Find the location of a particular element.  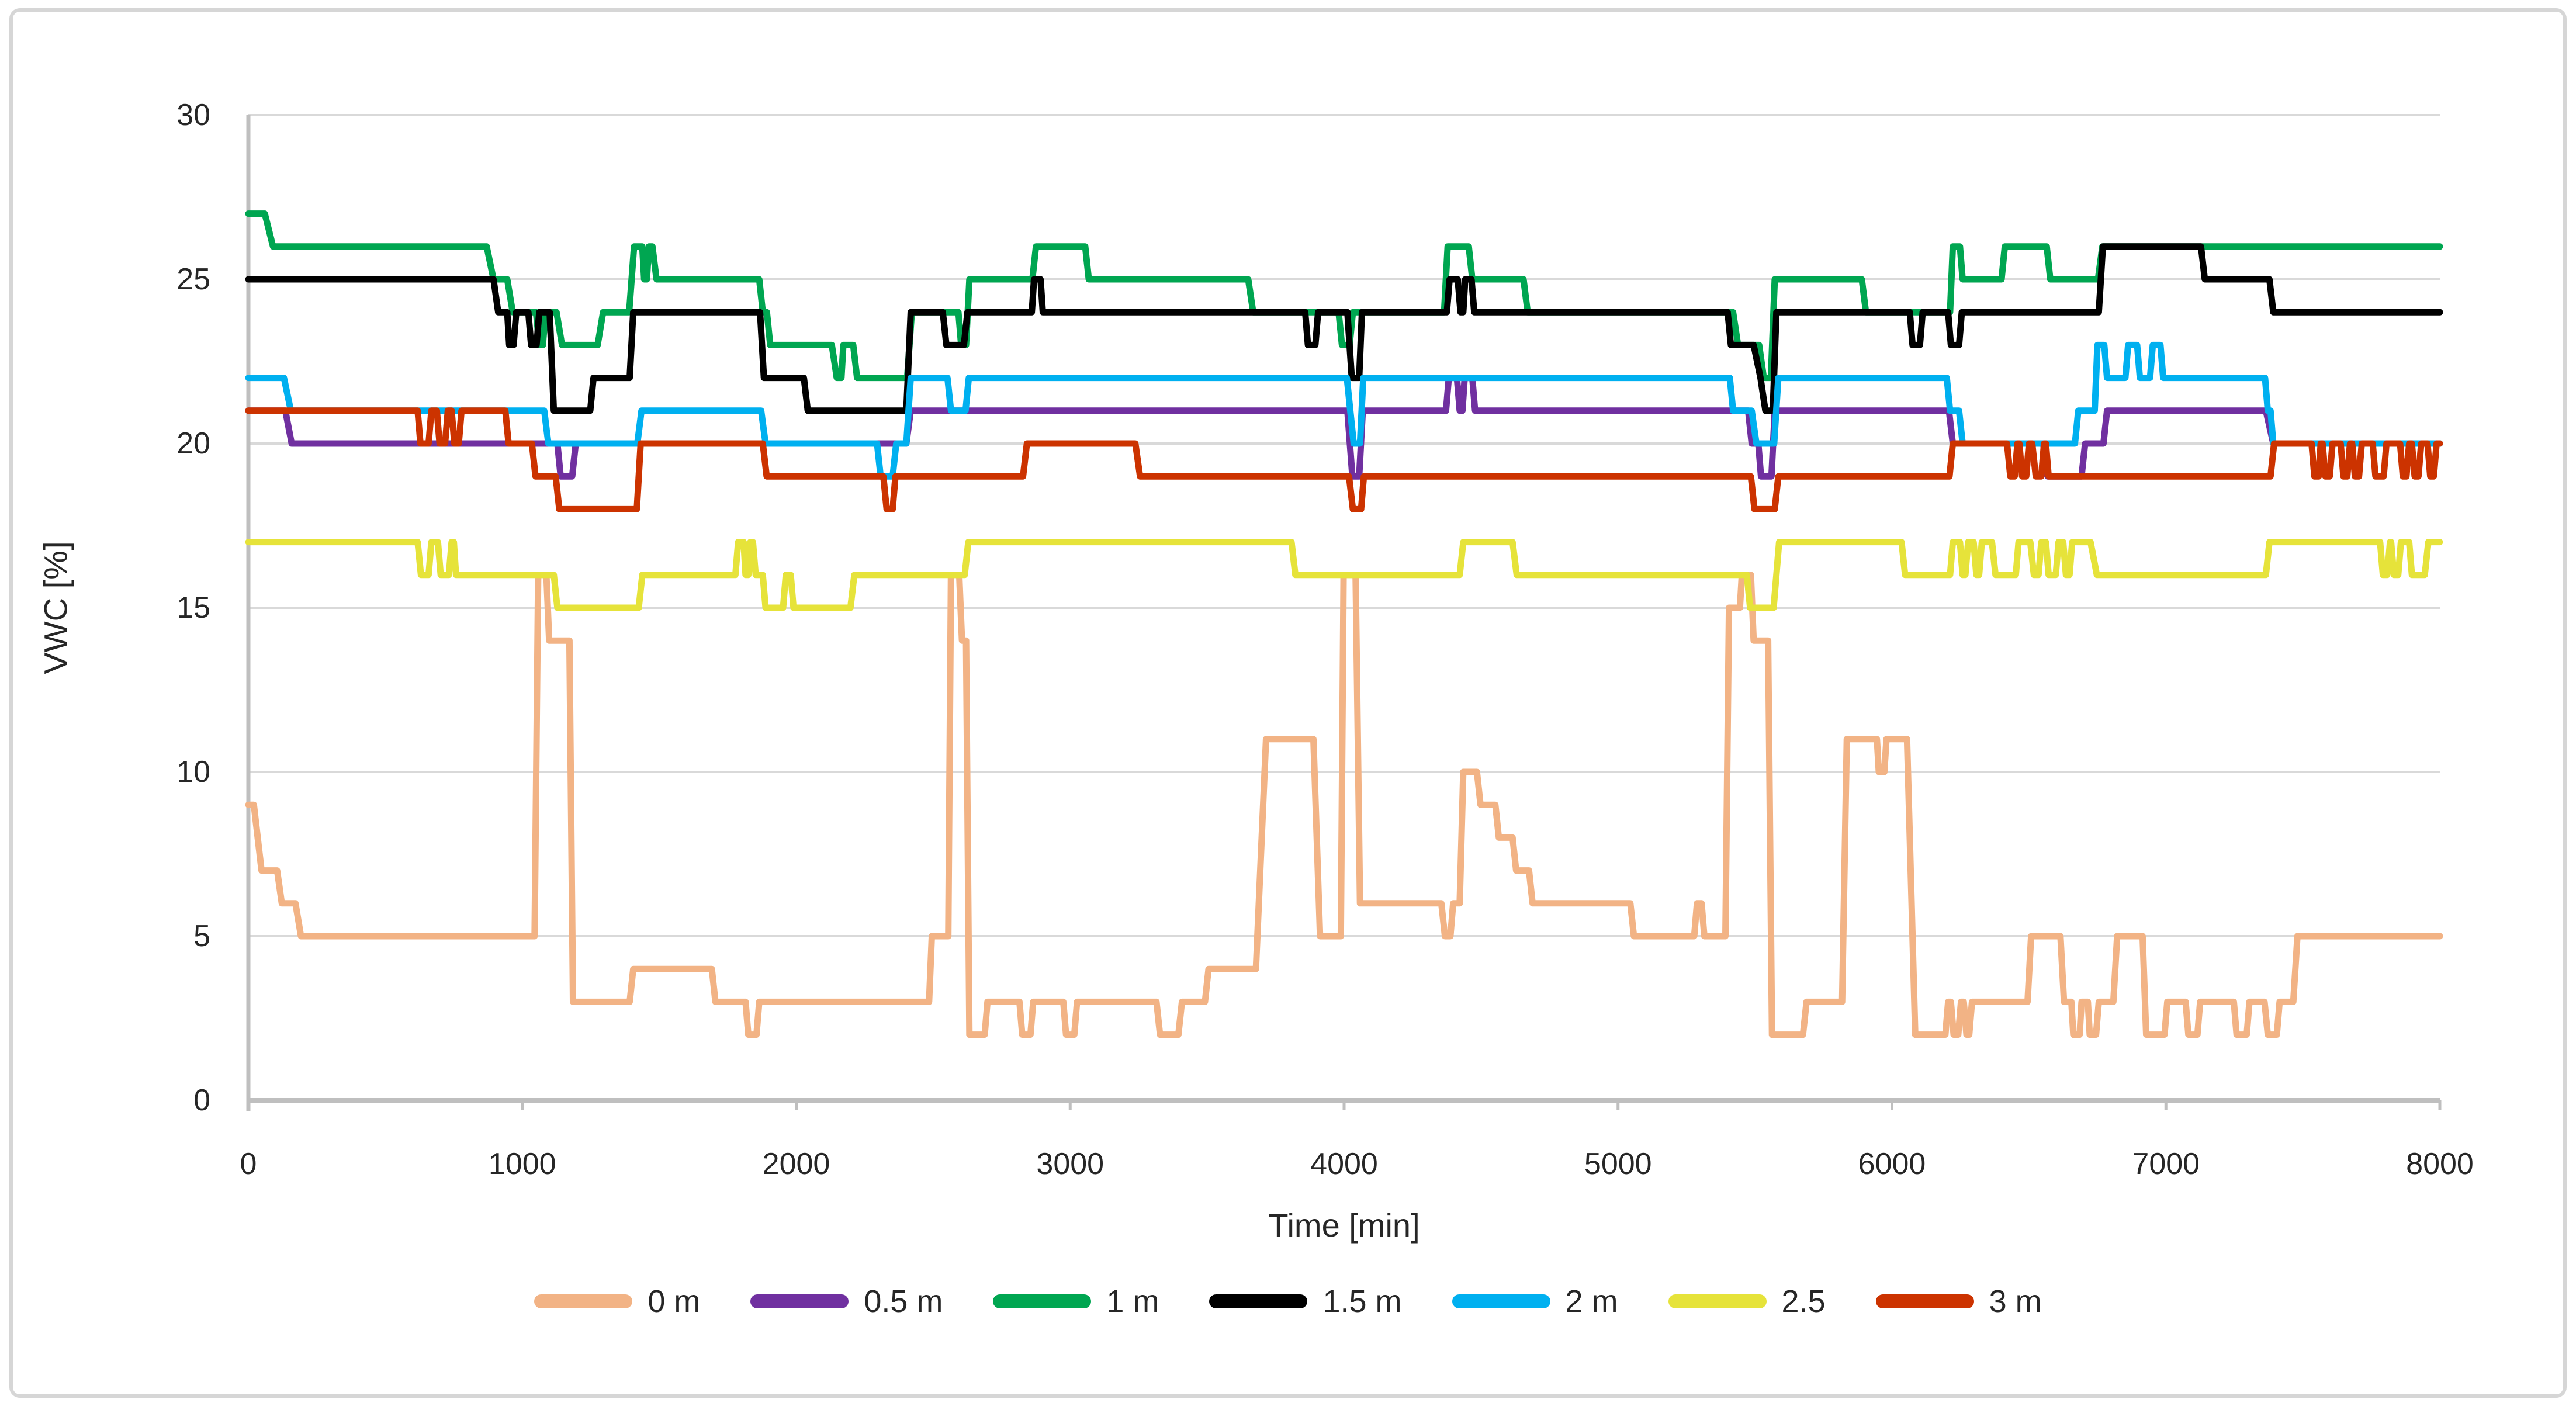

y-tick-label-25: 25 is located at coordinates (193, 279).